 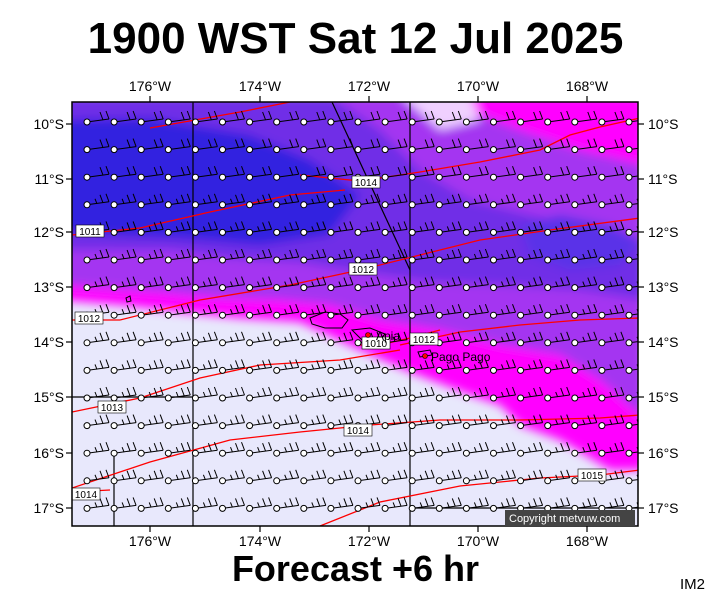 What do you see at coordinates (48, 287) in the screenshot?
I see `lat-label-left: 13°S` at bounding box center [48, 287].